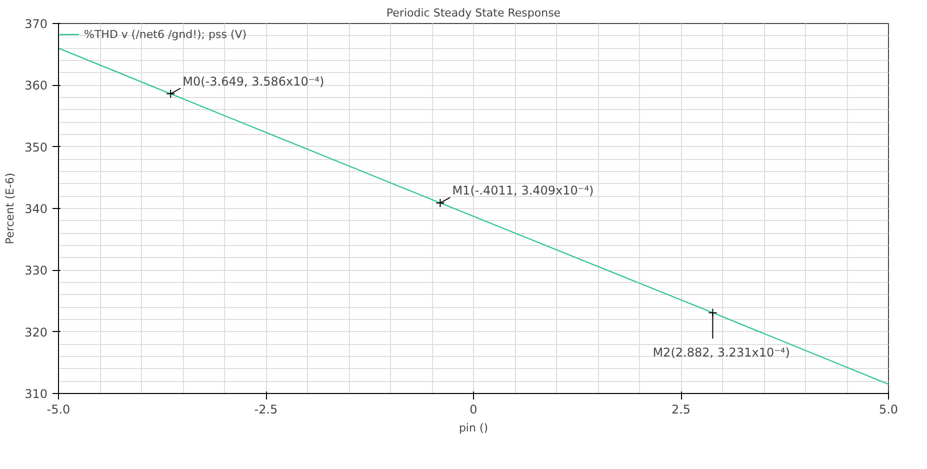 The image size is (927, 469). What do you see at coordinates (10, 208) in the screenshot?
I see `y-axis-title: Percent (E-6)` at bounding box center [10, 208].